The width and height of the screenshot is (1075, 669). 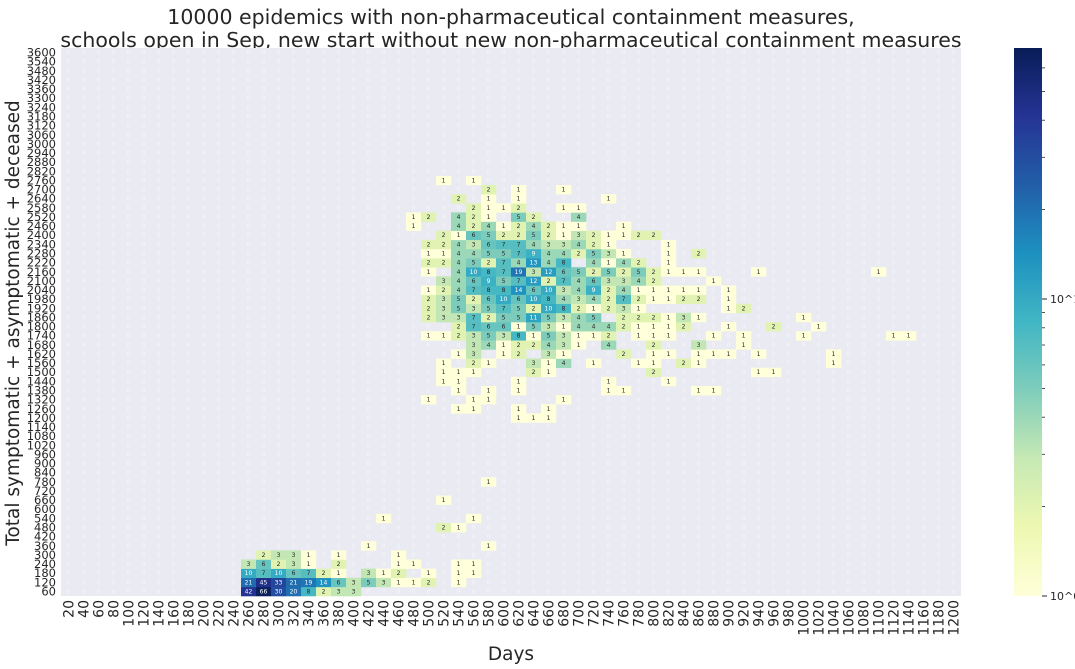 I want to click on y-tick-label: 300, so click(x=45, y=555).